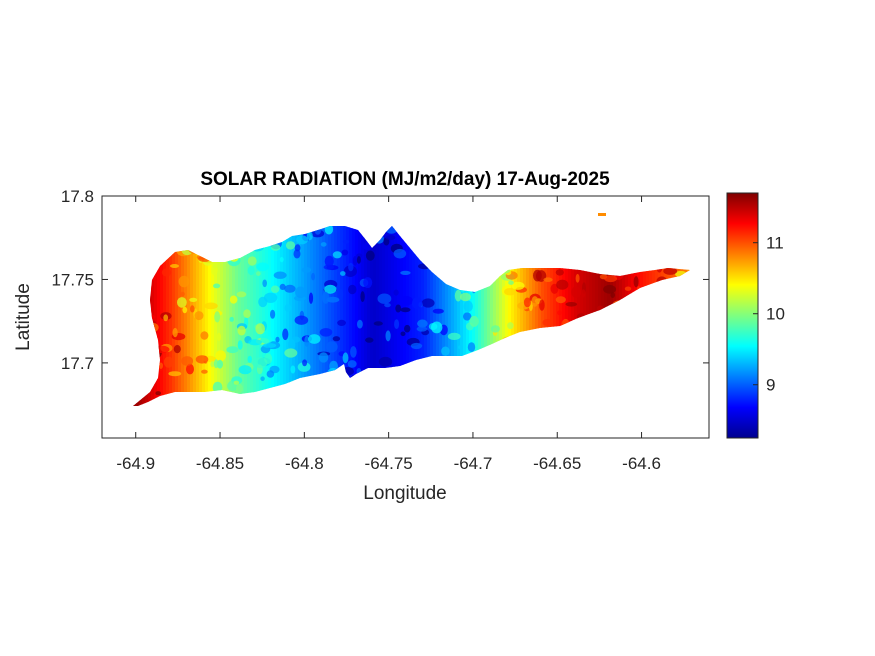 Image resolution: width=875 pixels, height=656 pixels. I want to click on x-tick-label: -64.6, so click(641, 463).